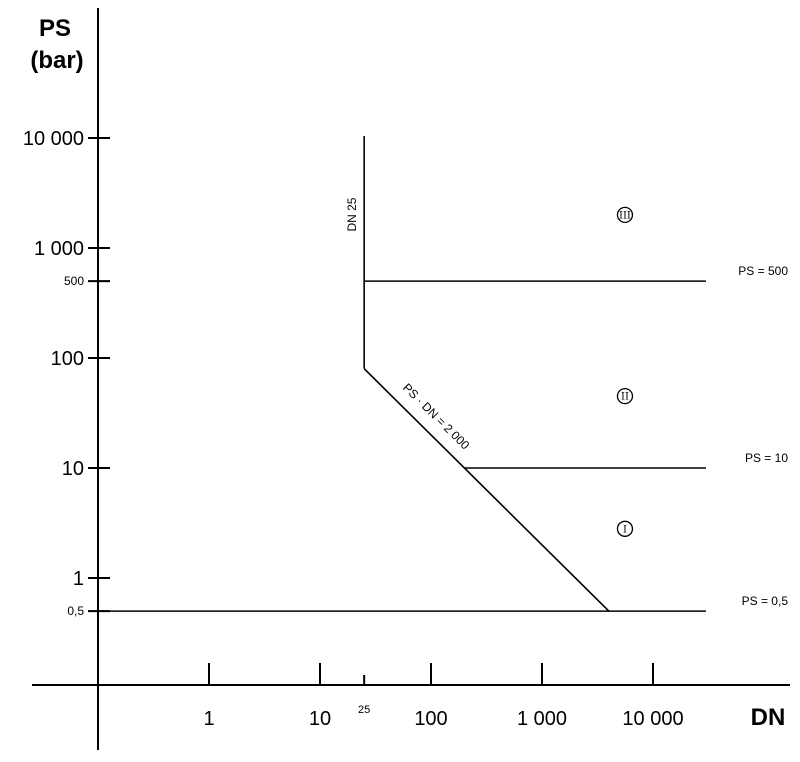 Image resolution: width=800 pixels, height=762 pixels. I want to click on zone-II-label: II, so click(625, 397).